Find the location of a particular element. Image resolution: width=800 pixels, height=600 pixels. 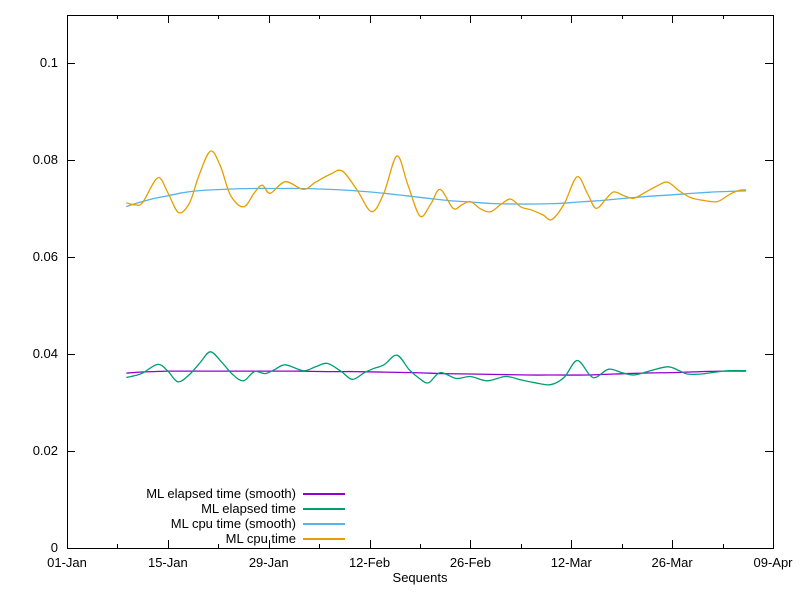

legend-item-ml-cpu-time: ML cpu time is located at coordinates (202, 538).